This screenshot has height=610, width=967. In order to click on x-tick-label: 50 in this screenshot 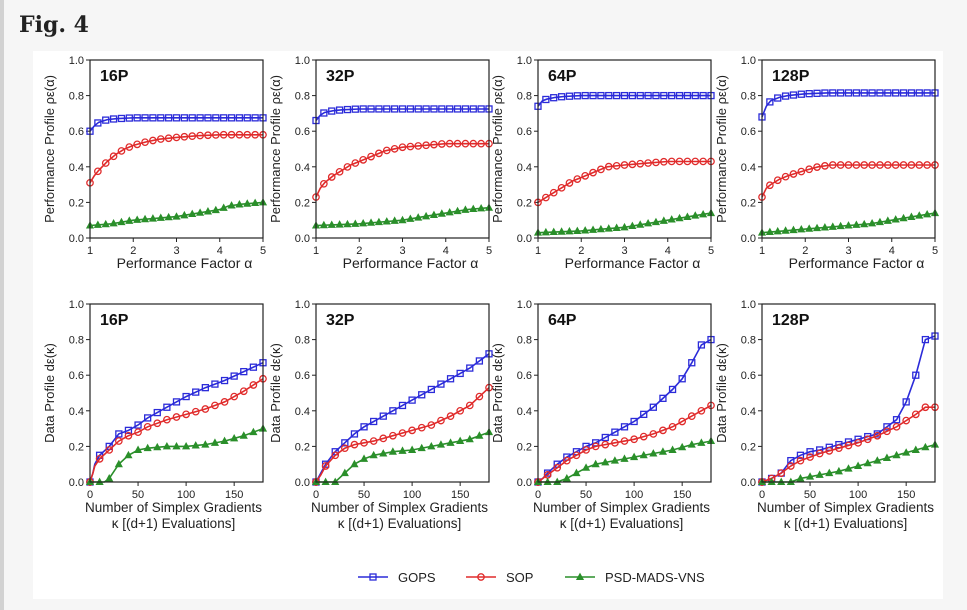, I will do `click(810, 495)`.